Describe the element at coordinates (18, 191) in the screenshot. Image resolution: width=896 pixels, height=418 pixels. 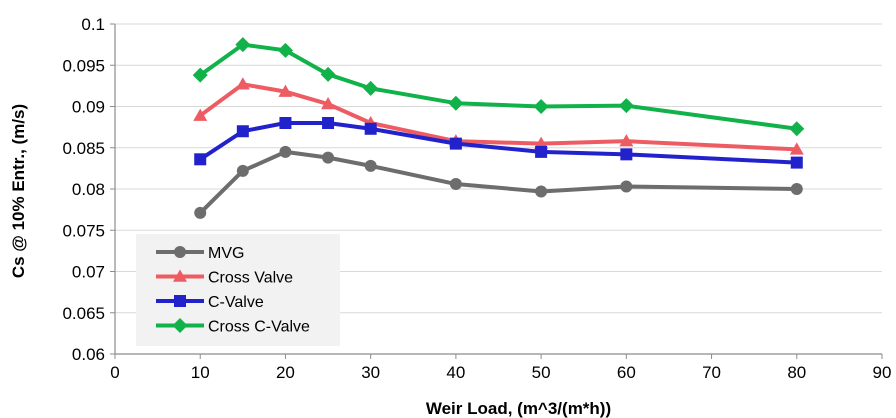
I see `y-axis-title: Cs @ 10% Entr., (m/s)` at that location.